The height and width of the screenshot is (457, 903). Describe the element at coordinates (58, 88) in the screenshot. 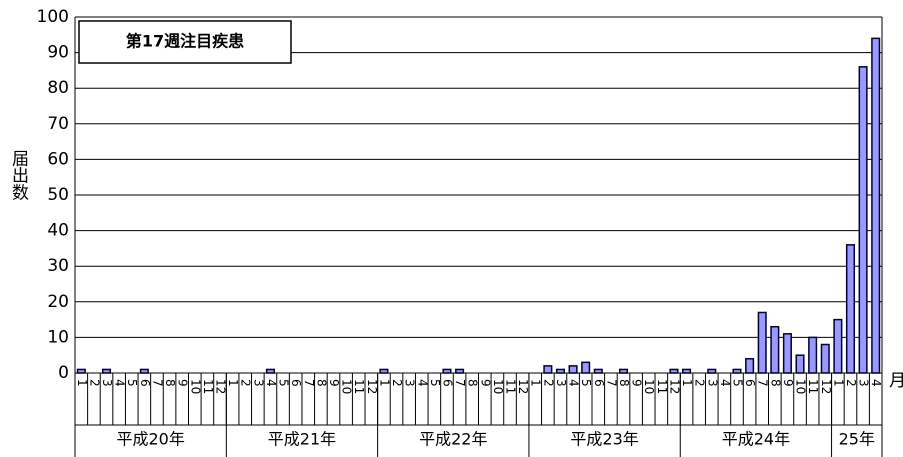

I see `y-tick-label: 80` at that location.